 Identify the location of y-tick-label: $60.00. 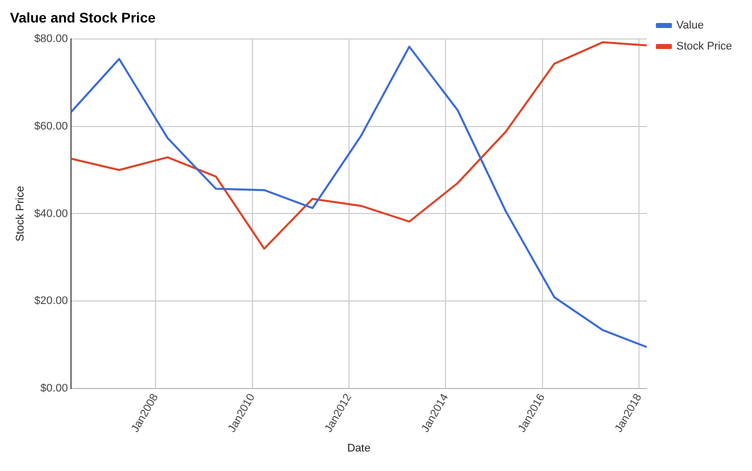
(51, 126).